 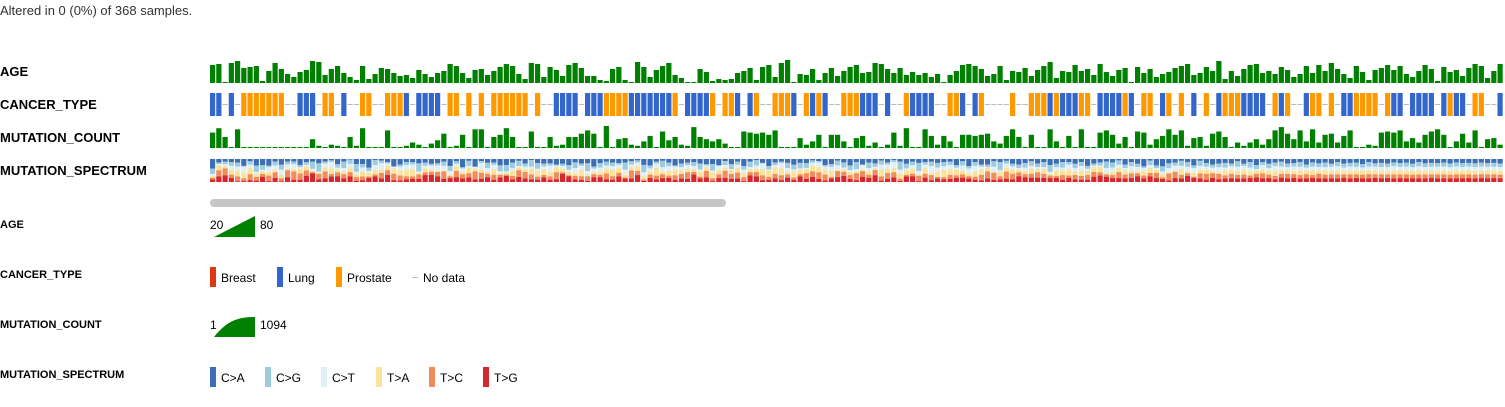 What do you see at coordinates (468, 203) in the screenshot?
I see `horizontal-scrollbar` at bounding box center [468, 203].